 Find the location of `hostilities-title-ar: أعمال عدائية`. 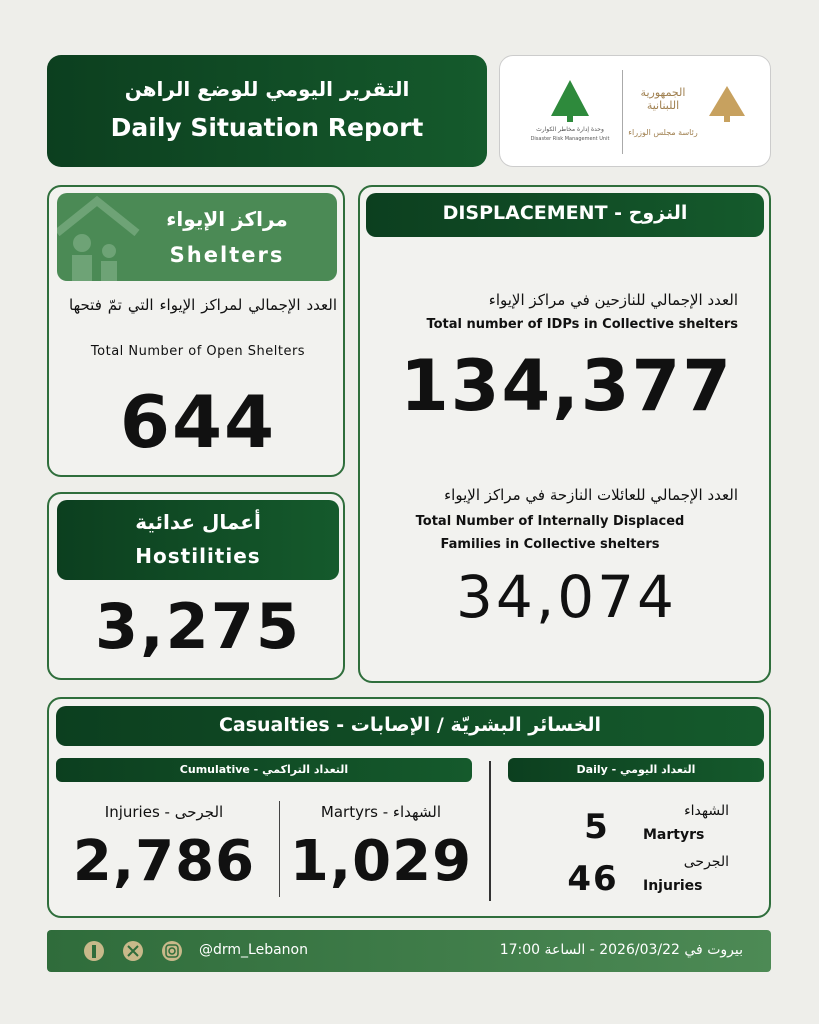

hostilities-title-ar: أعمال عدائية is located at coordinates (198, 522).